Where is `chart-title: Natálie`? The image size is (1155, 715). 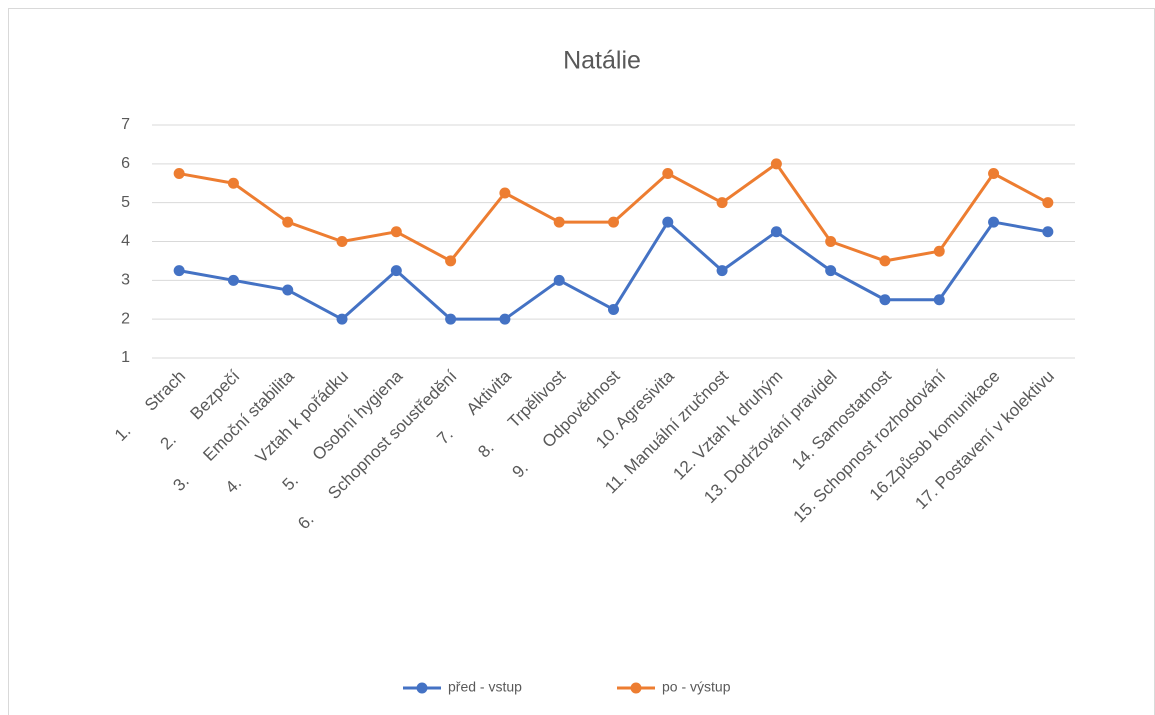 chart-title: Natálie is located at coordinates (602, 61).